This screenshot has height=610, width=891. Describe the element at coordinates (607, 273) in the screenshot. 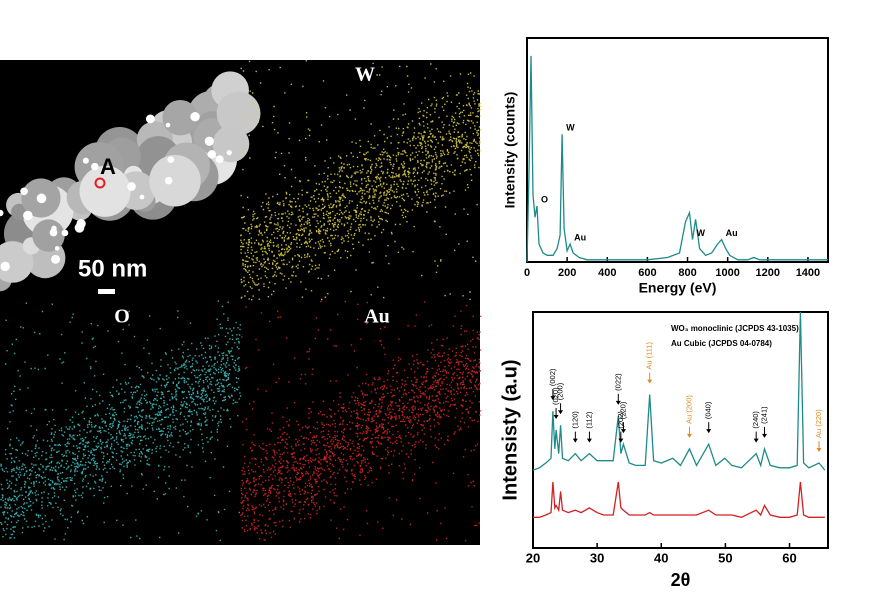

I see `x-tick-label: 400` at that location.